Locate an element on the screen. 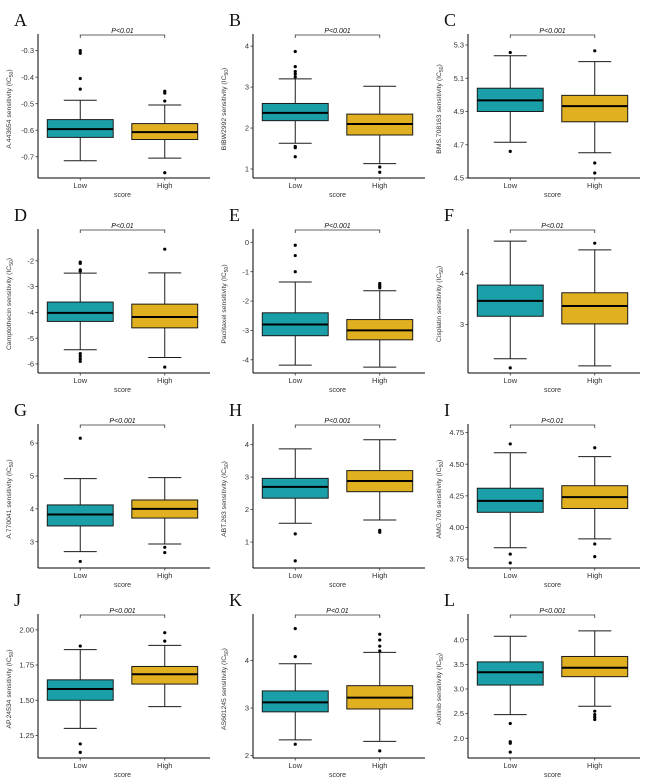  y-axis-title-main: Cisplatin sensitivity (IC is located at coordinates (439, 308).